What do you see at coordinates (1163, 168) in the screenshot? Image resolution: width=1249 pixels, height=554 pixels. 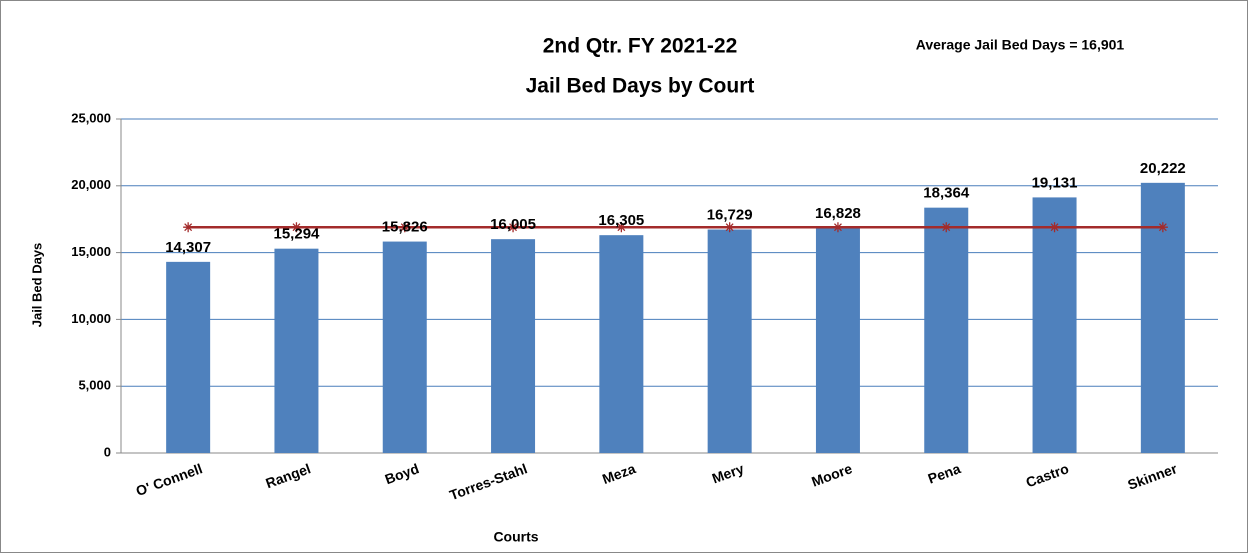 I see `data-label: 20,222` at bounding box center [1163, 168].